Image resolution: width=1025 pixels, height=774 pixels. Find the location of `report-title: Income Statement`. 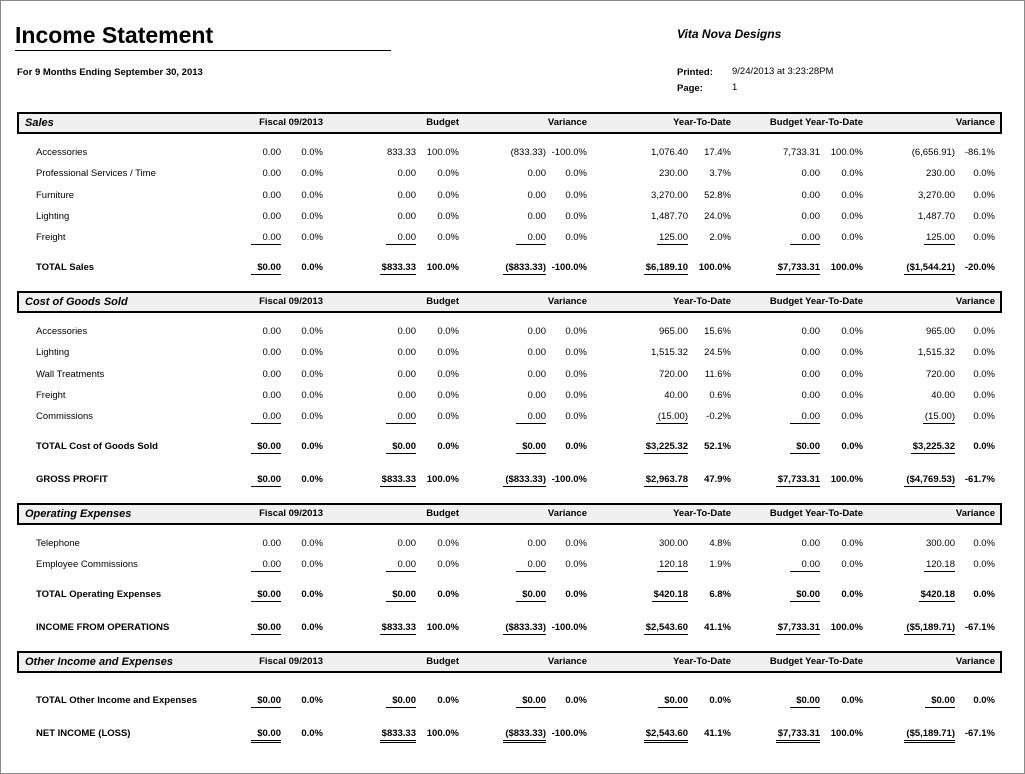

report-title: Income Statement is located at coordinates (114, 35).